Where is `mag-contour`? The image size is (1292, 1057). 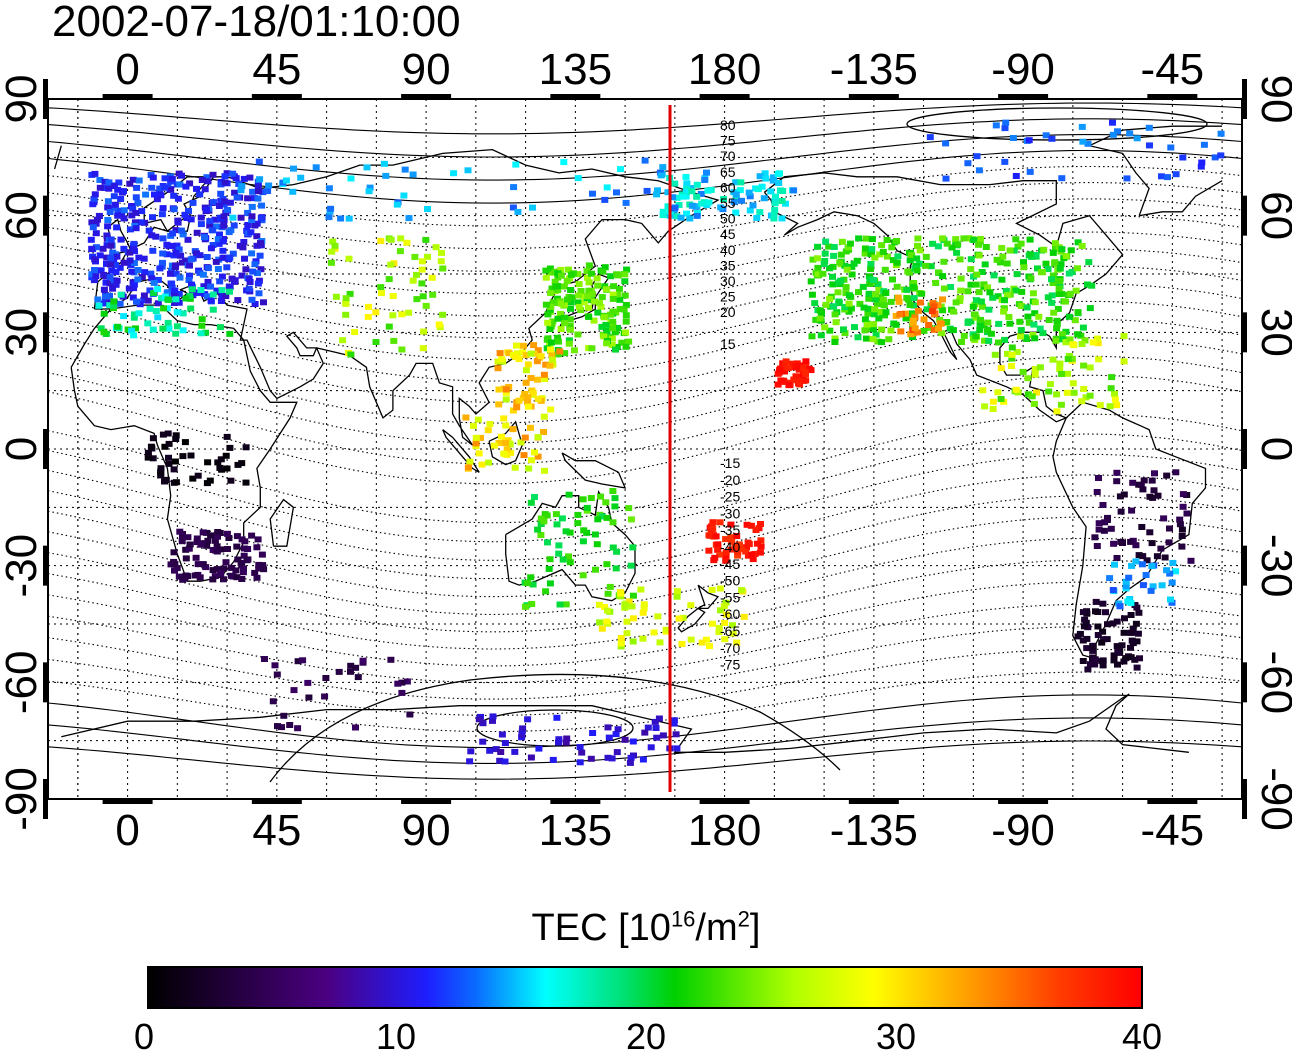 mag-contour is located at coordinates (645, 138).